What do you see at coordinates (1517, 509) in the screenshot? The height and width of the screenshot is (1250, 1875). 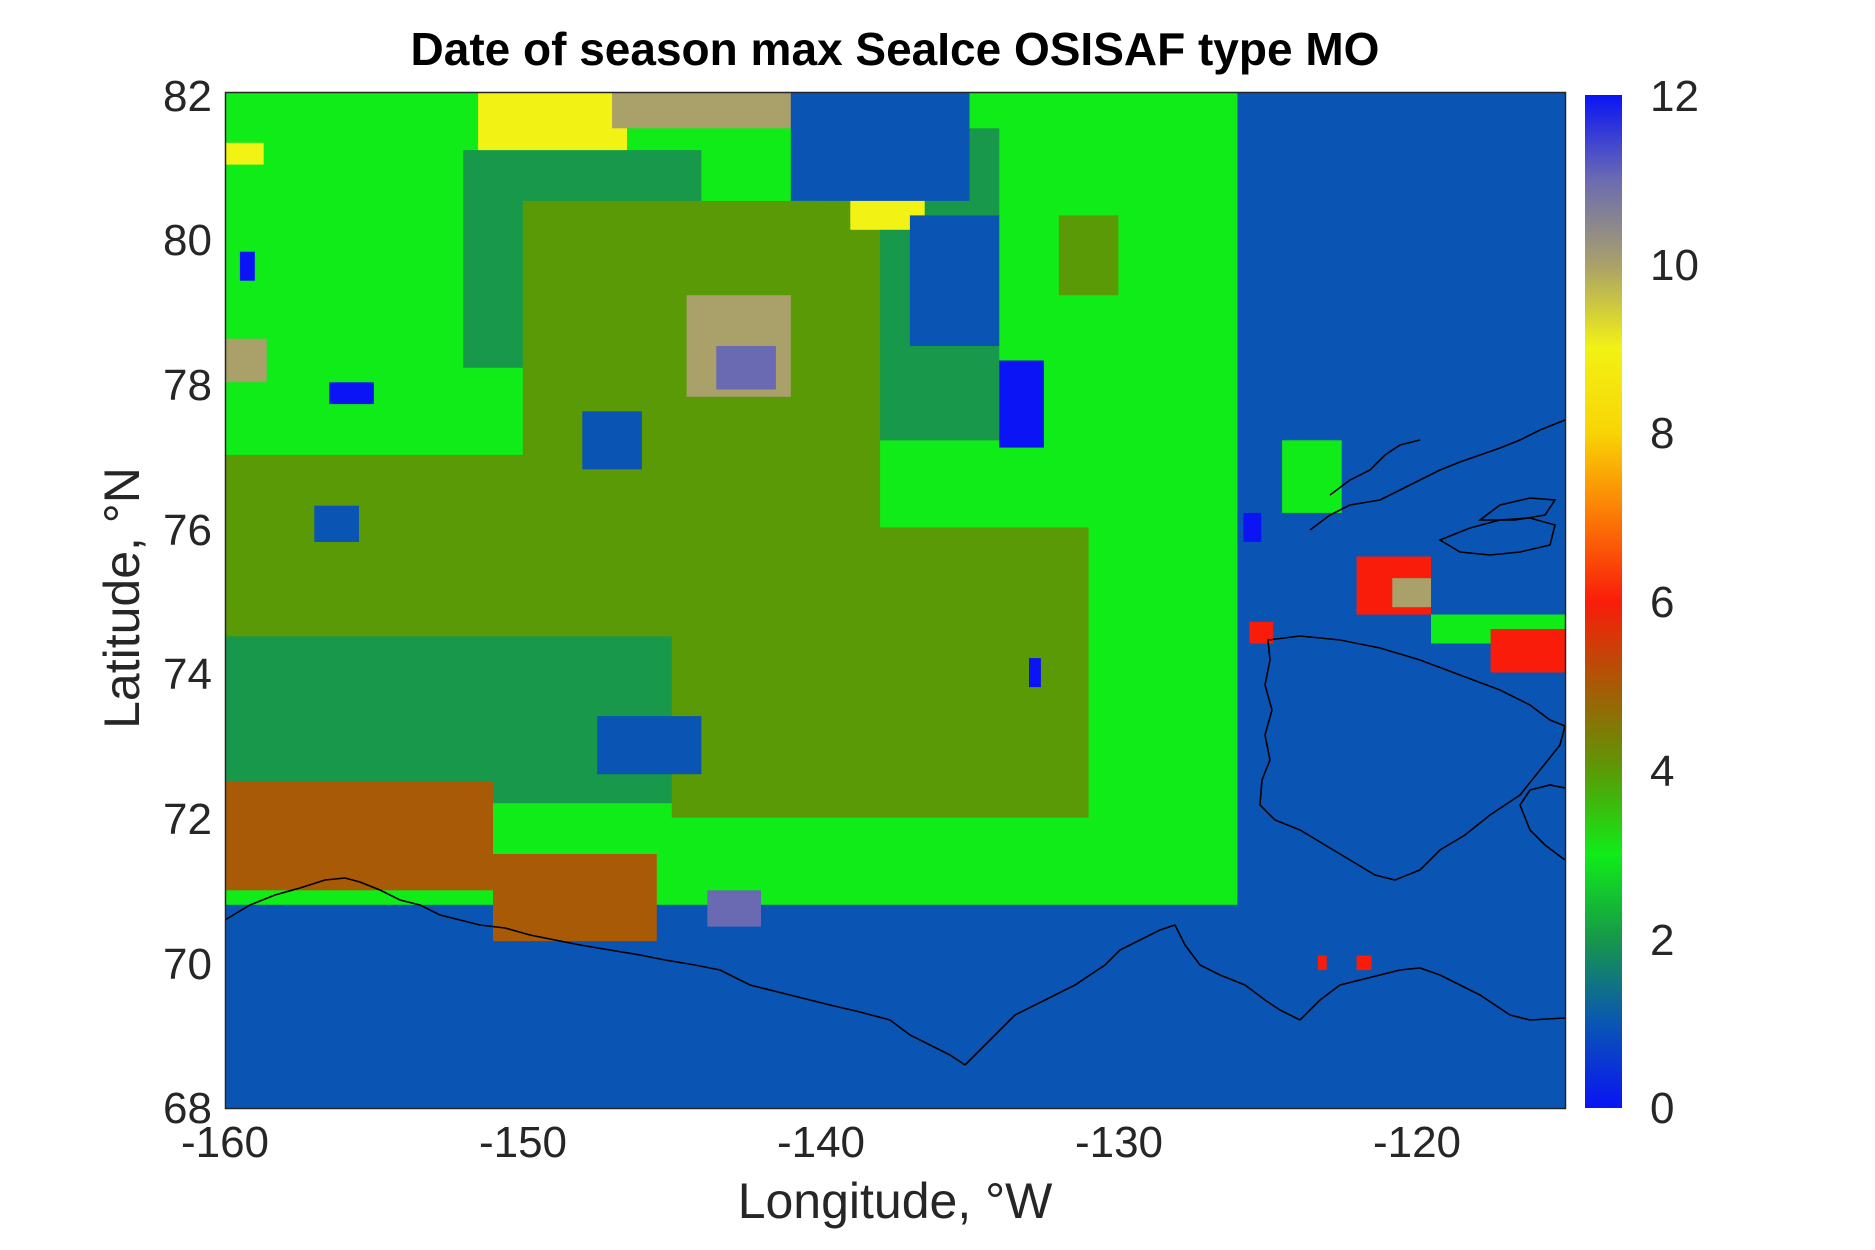 I see `cornwallis-island-outline` at bounding box center [1517, 509].